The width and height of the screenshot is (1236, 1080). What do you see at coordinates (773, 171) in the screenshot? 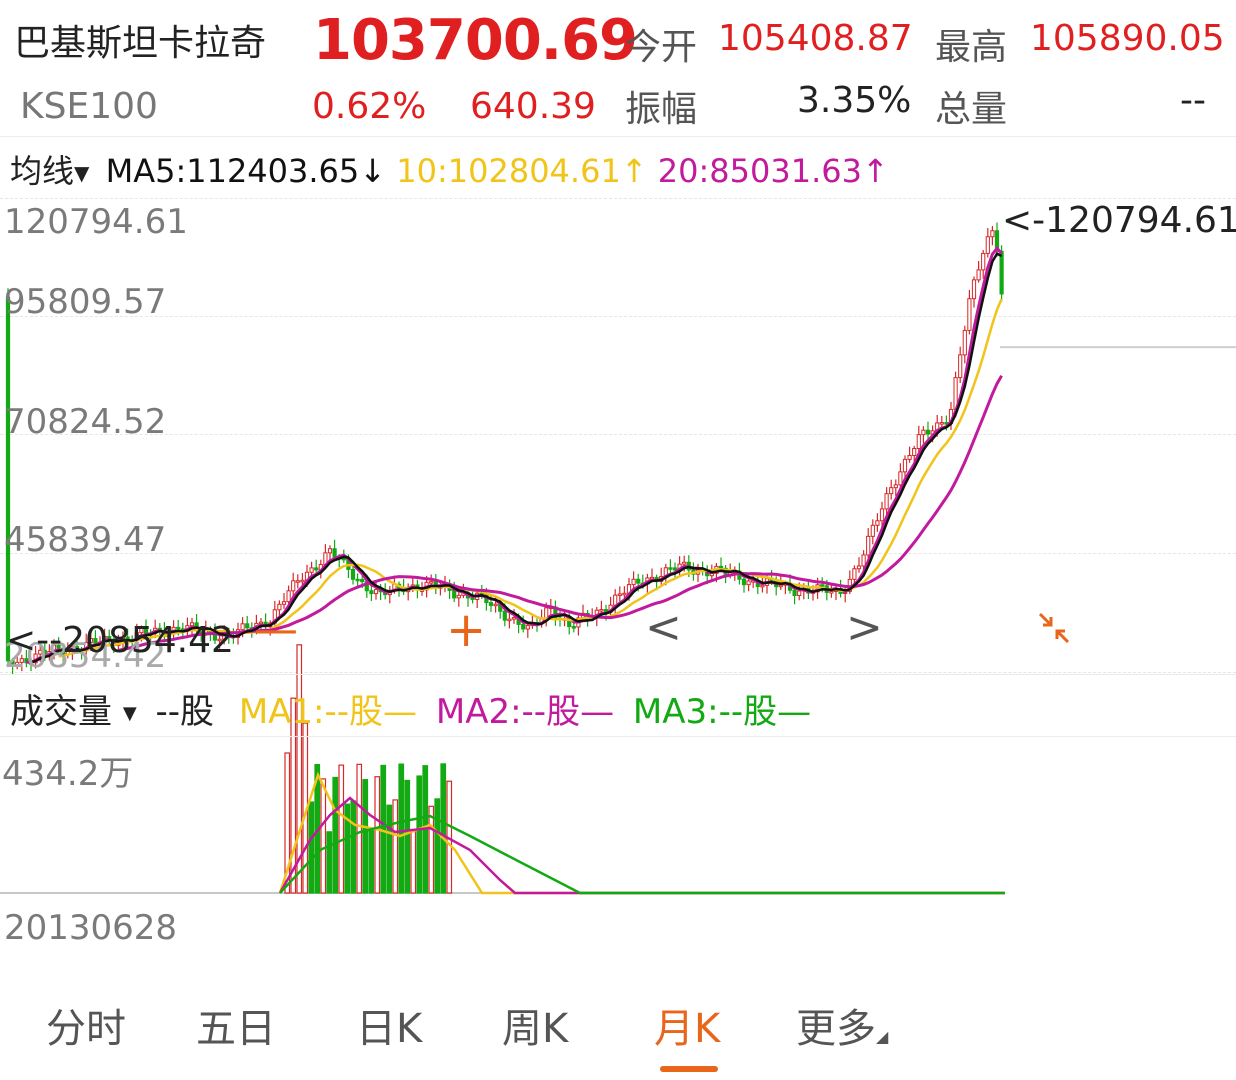
I see `ma20-value: 20:85031.63↑` at bounding box center [773, 171].